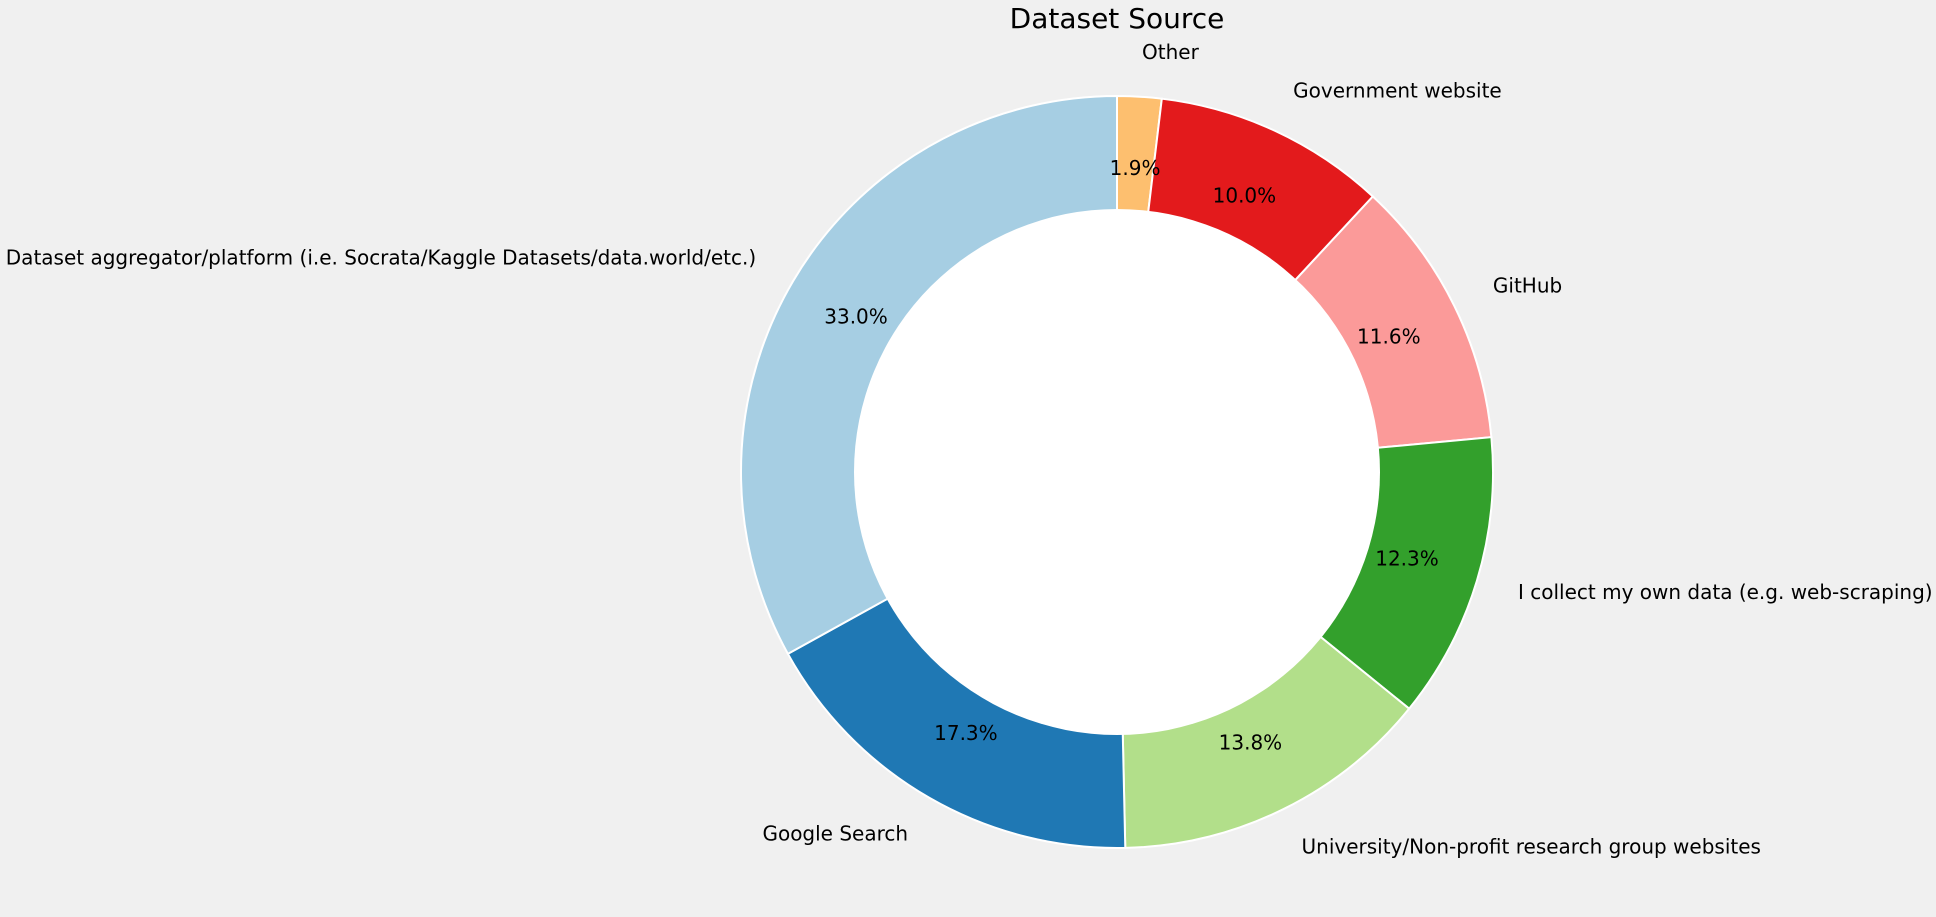  I want to click on pct-label-github: 11.6%, so click(1389, 337).